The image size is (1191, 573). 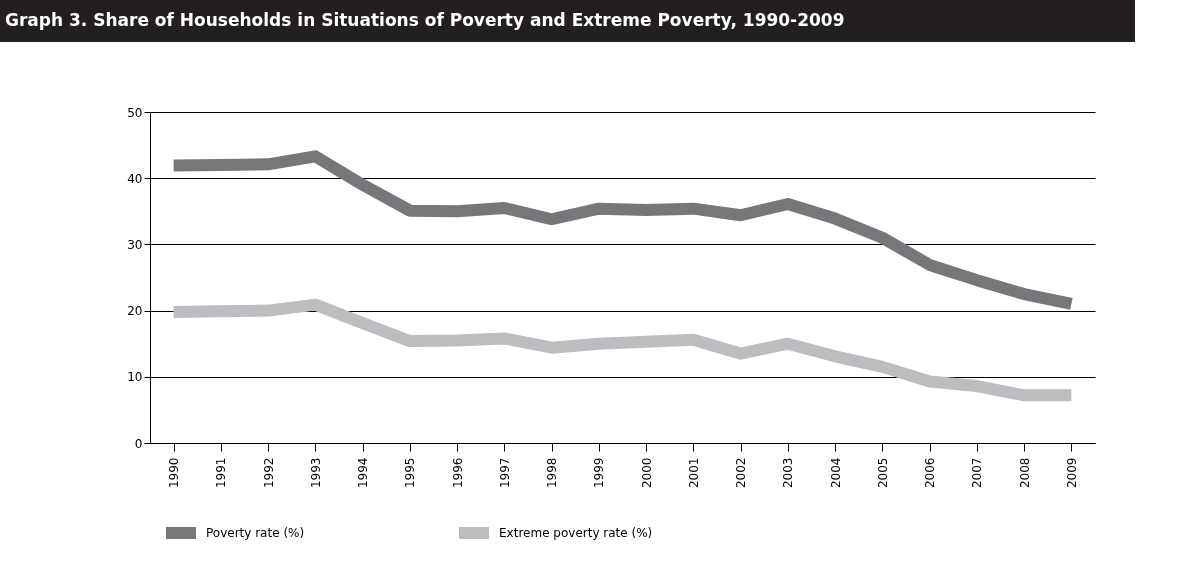 What do you see at coordinates (410, 473) in the screenshot?
I see `x-tick-label: 1995` at bounding box center [410, 473].